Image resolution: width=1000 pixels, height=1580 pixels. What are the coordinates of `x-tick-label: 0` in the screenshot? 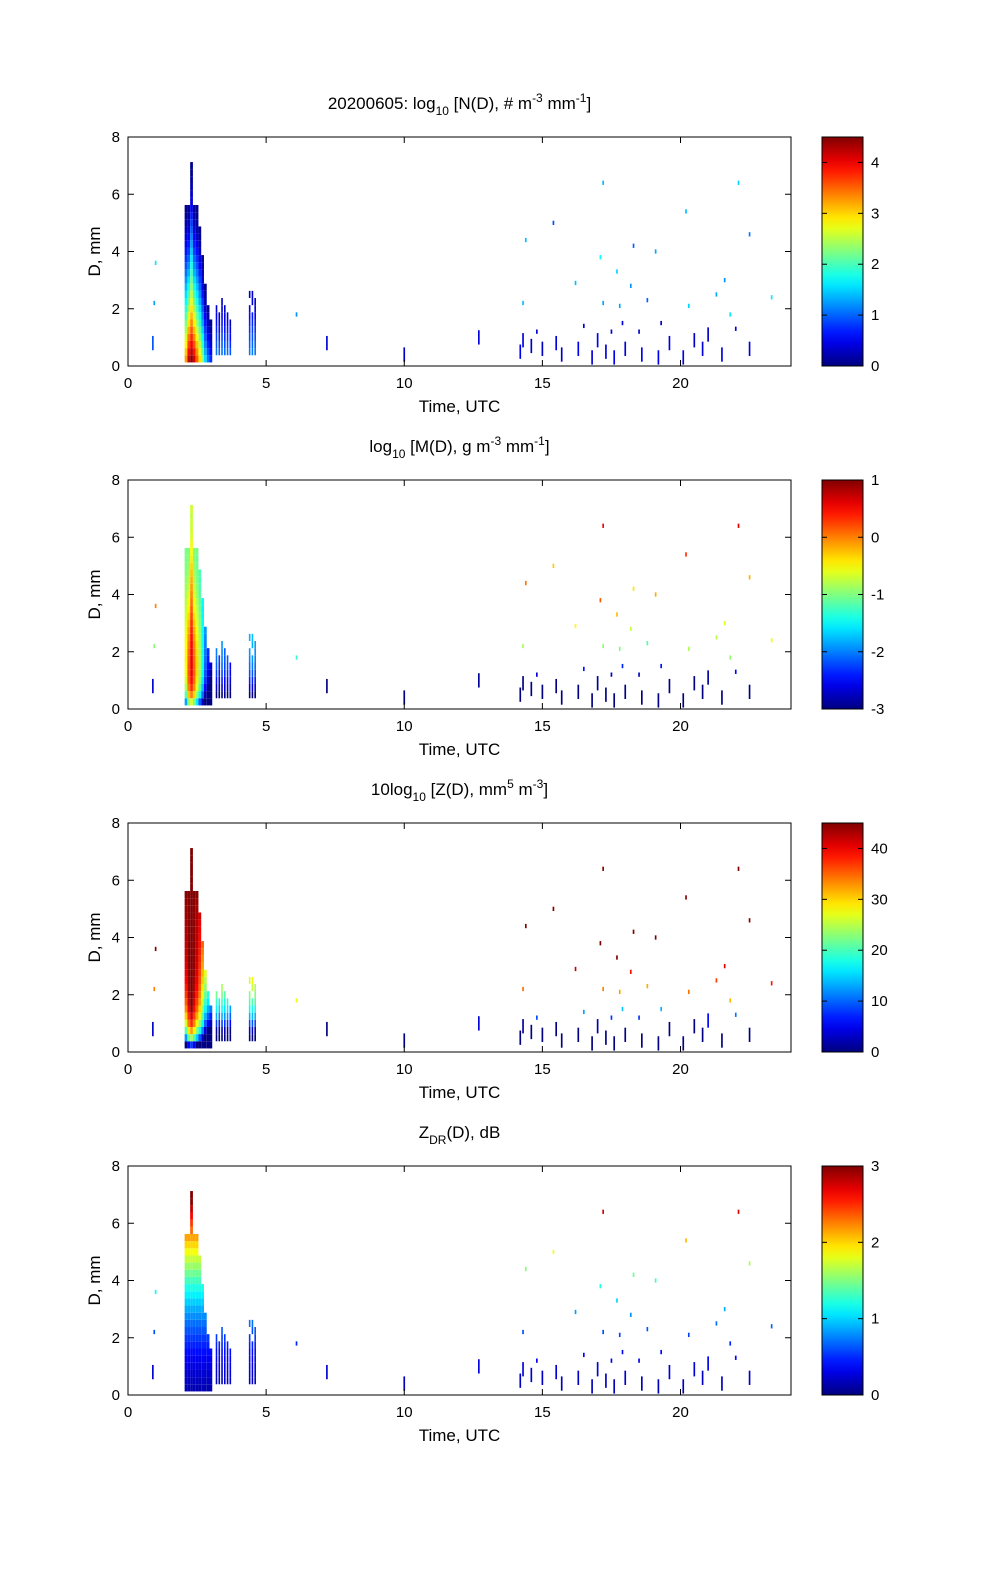 It's located at (128, 383).